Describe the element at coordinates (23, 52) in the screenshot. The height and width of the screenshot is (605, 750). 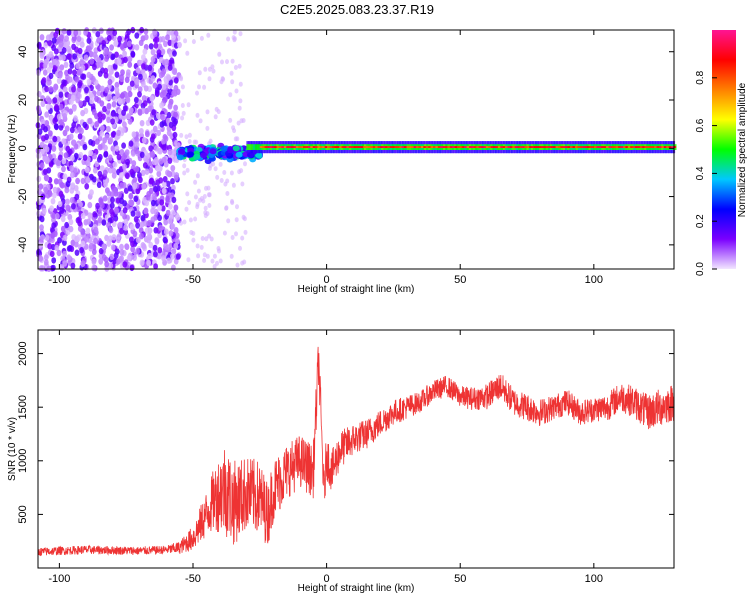
I see `y-tick-label: 40` at that location.